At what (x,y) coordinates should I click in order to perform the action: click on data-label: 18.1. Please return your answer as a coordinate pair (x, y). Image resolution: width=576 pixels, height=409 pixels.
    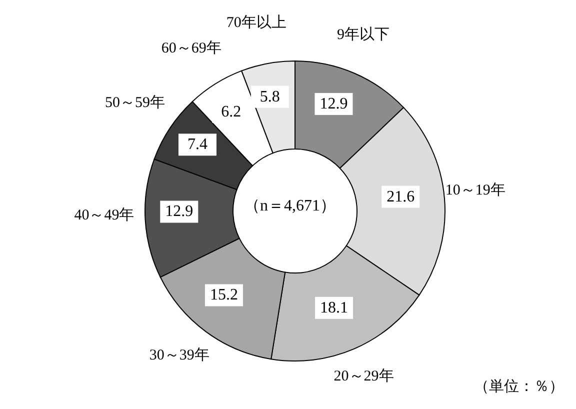
    Looking at the image, I should click on (334, 307).